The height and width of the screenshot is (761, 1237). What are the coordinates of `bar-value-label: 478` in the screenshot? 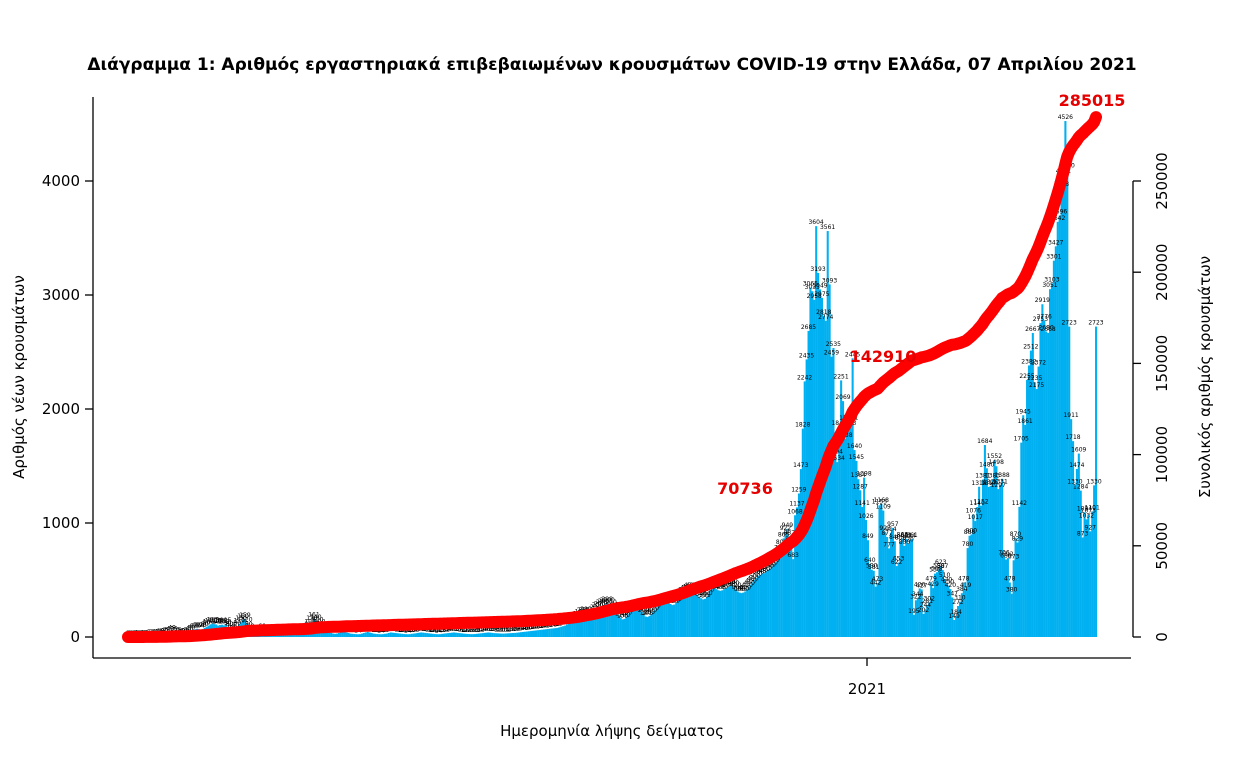 It's located at (1010, 579).